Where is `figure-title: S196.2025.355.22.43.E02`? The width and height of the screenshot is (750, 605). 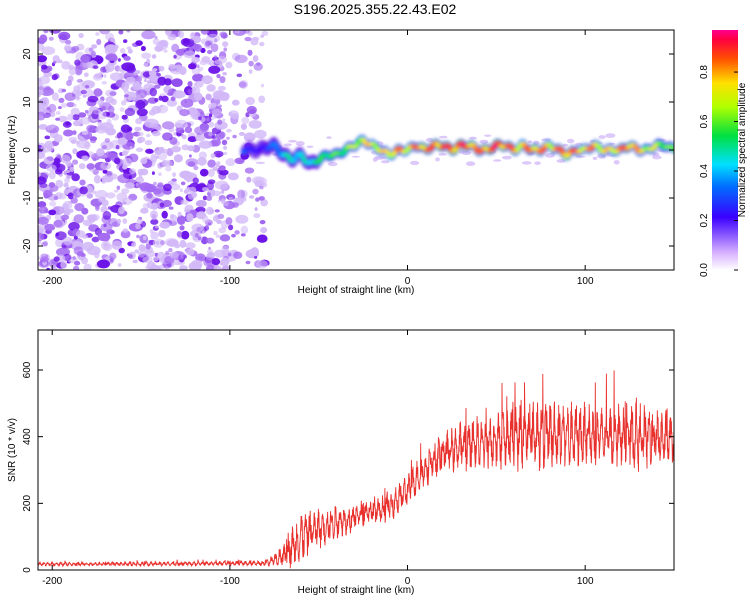 figure-title: S196.2025.355.22.43.E02 is located at coordinates (375, 9).